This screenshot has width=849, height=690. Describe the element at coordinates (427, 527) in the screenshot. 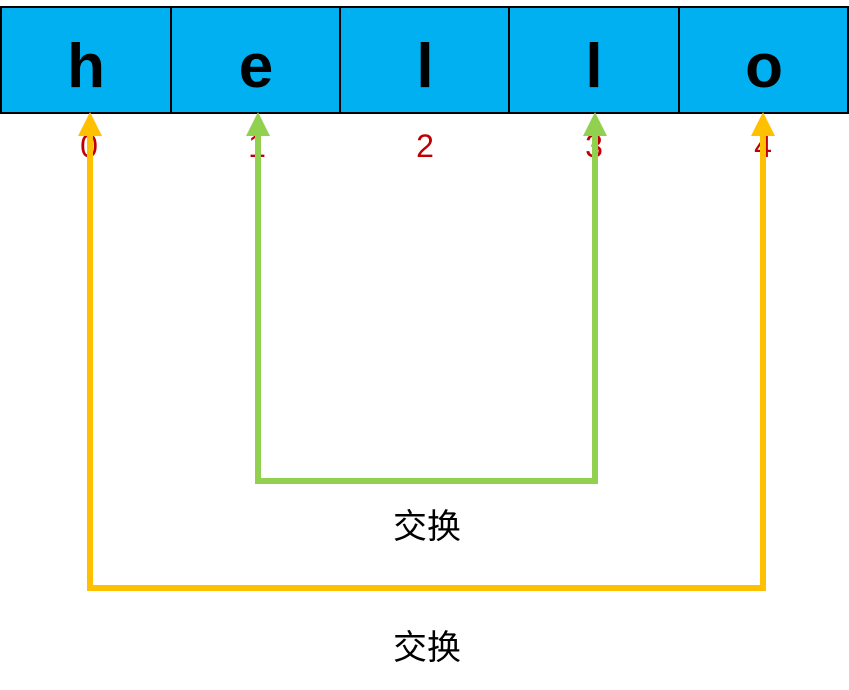

I see `swap-label-inner: 交换` at that location.